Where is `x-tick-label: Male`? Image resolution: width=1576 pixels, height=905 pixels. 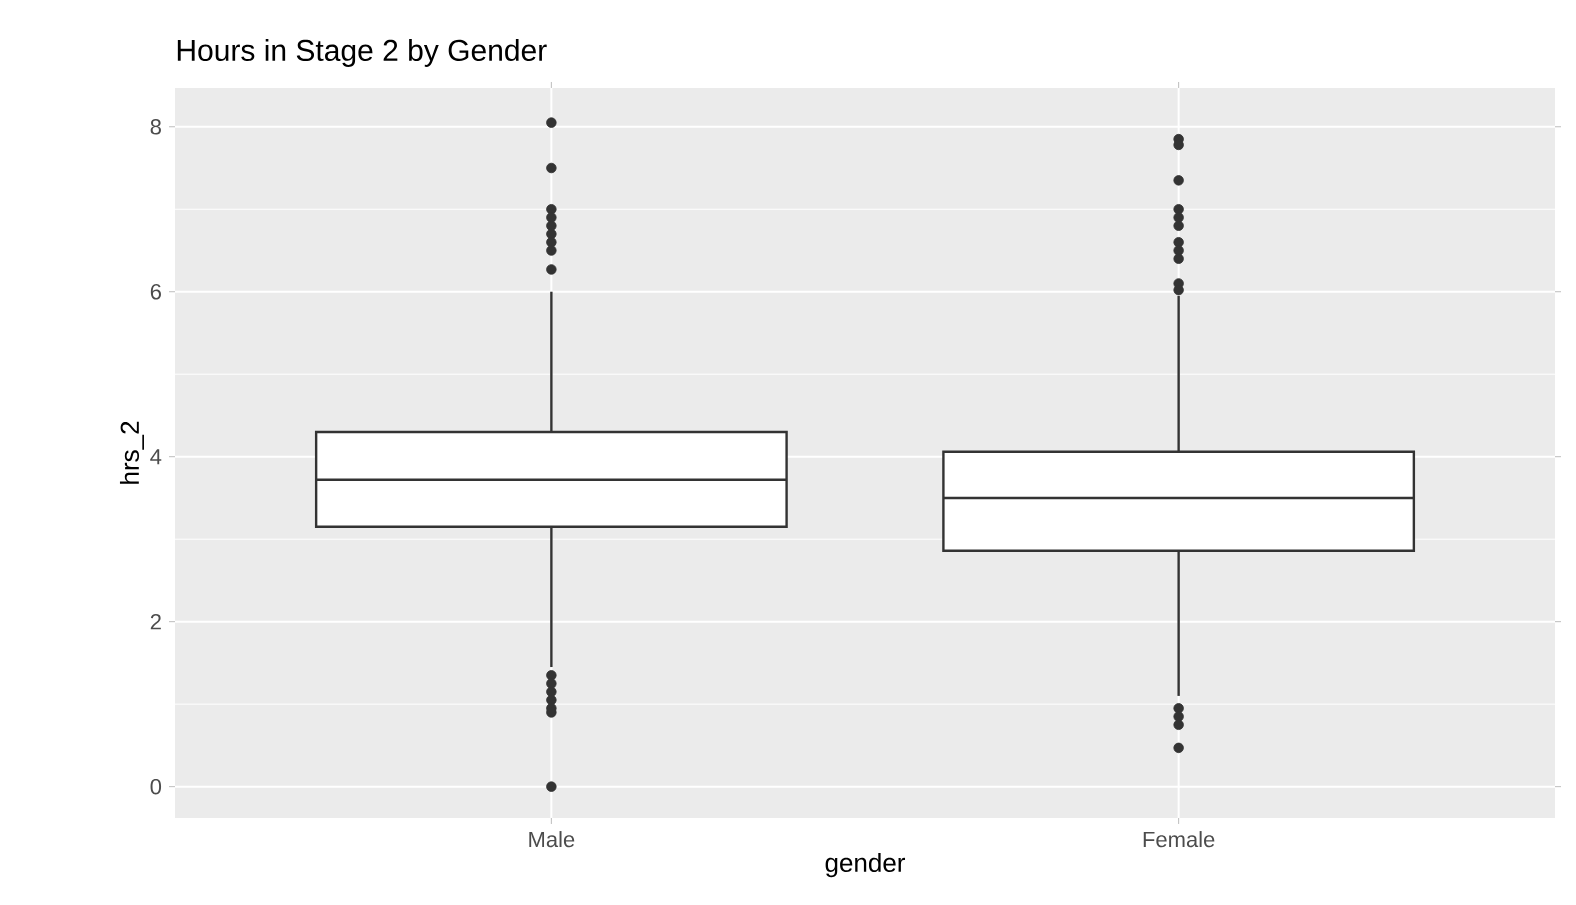 x-tick-label: Male is located at coordinates (552, 839).